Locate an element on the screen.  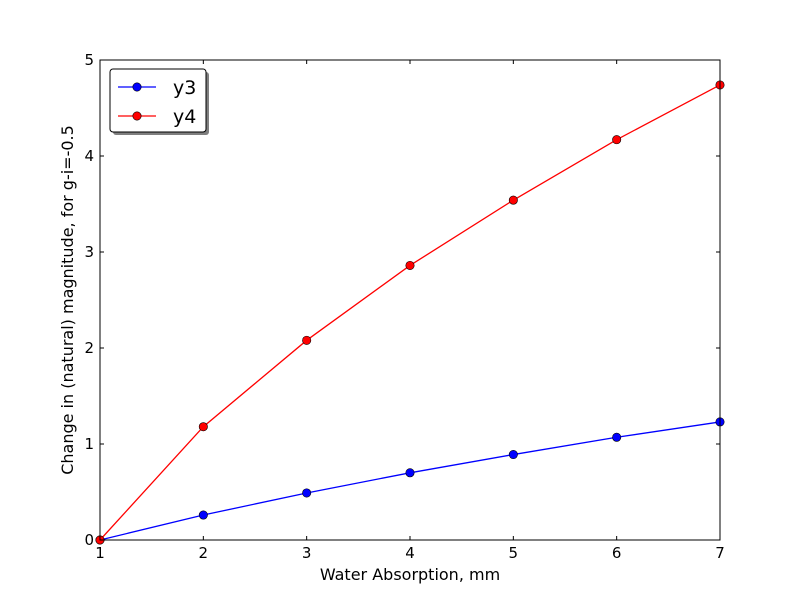
y-tick-label: 4 is located at coordinates (89, 156).